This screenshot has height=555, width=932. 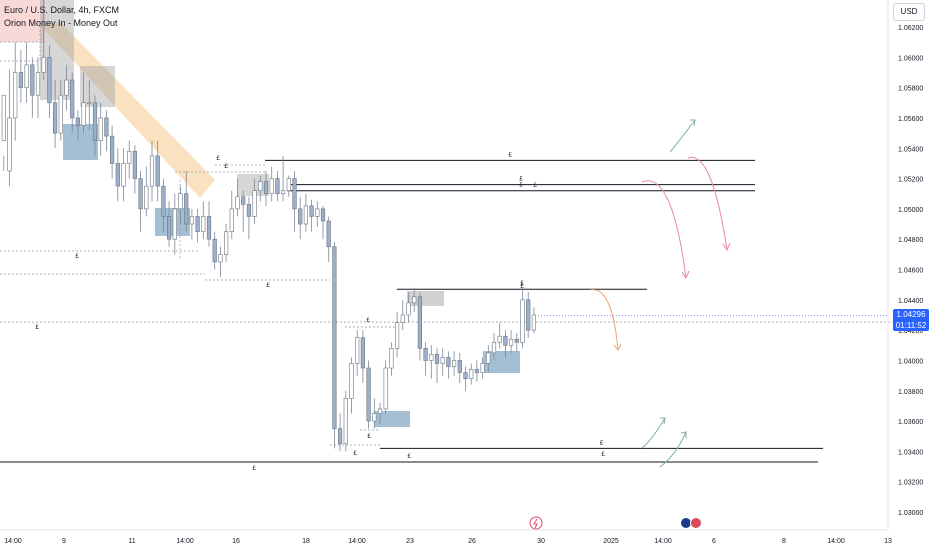 What do you see at coordinates (910, 28) in the screenshot?
I see `price-tick-label: 1.06200` at bounding box center [910, 28].